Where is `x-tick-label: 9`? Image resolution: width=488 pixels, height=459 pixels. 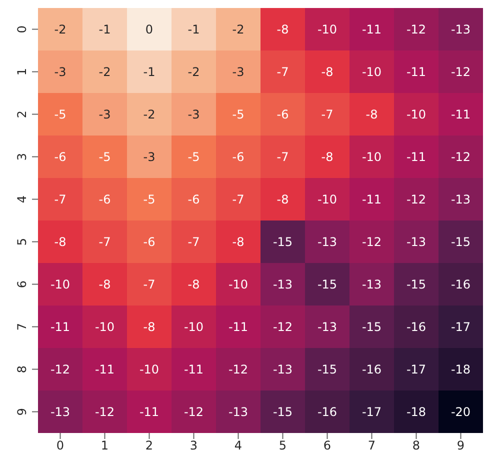 x-tick-label: 9 is located at coordinates (460, 445).